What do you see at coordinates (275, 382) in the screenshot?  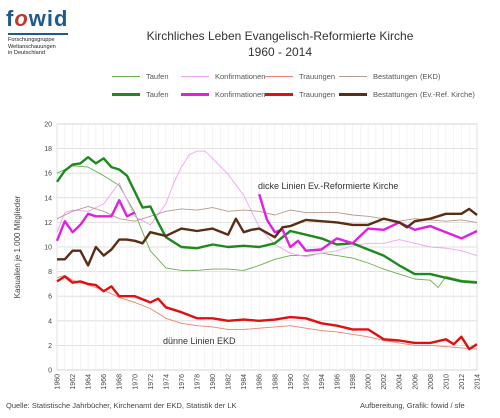 I see `x-tick-label: 1988` at bounding box center [275, 382].